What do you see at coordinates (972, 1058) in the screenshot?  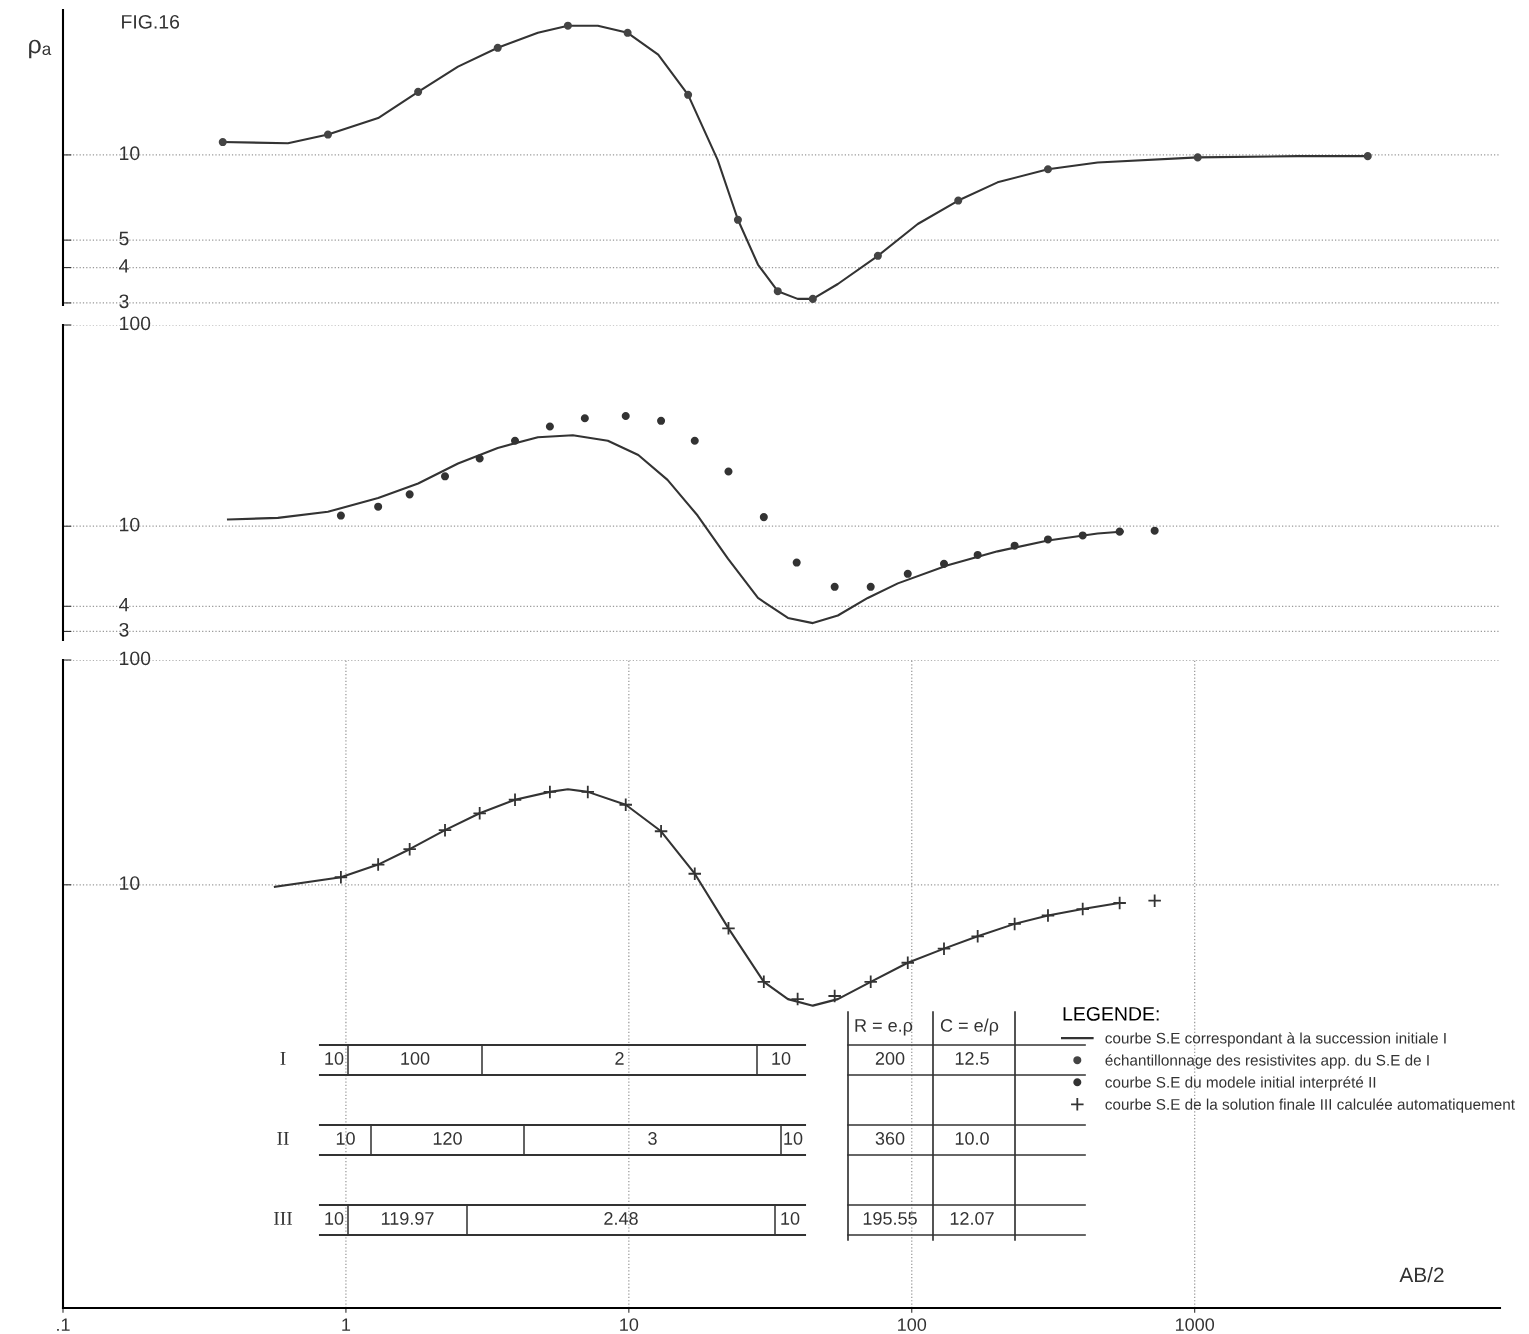 I see `annotation: 12.5` at bounding box center [972, 1058].